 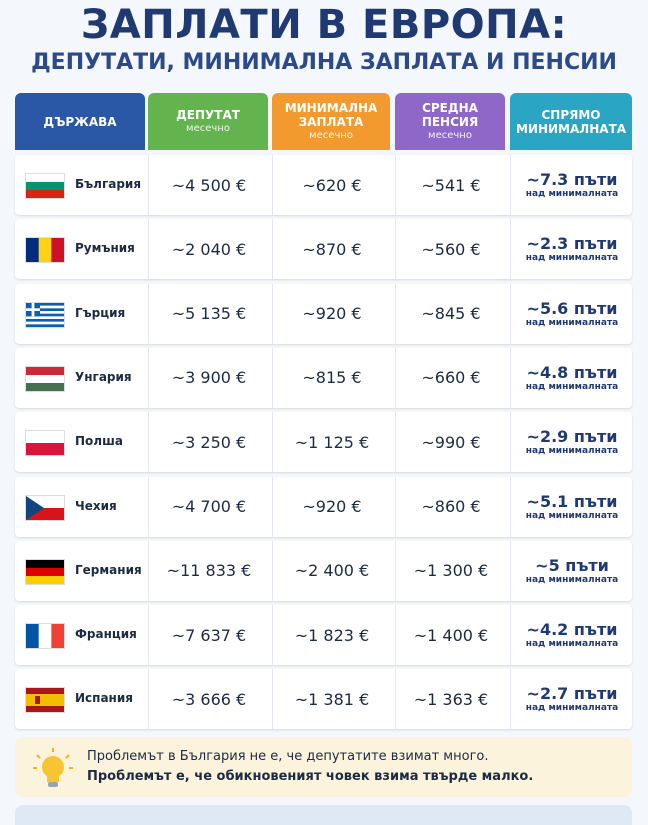 What do you see at coordinates (104, 698) in the screenshot?
I see `country-name: Испания` at bounding box center [104, 698].